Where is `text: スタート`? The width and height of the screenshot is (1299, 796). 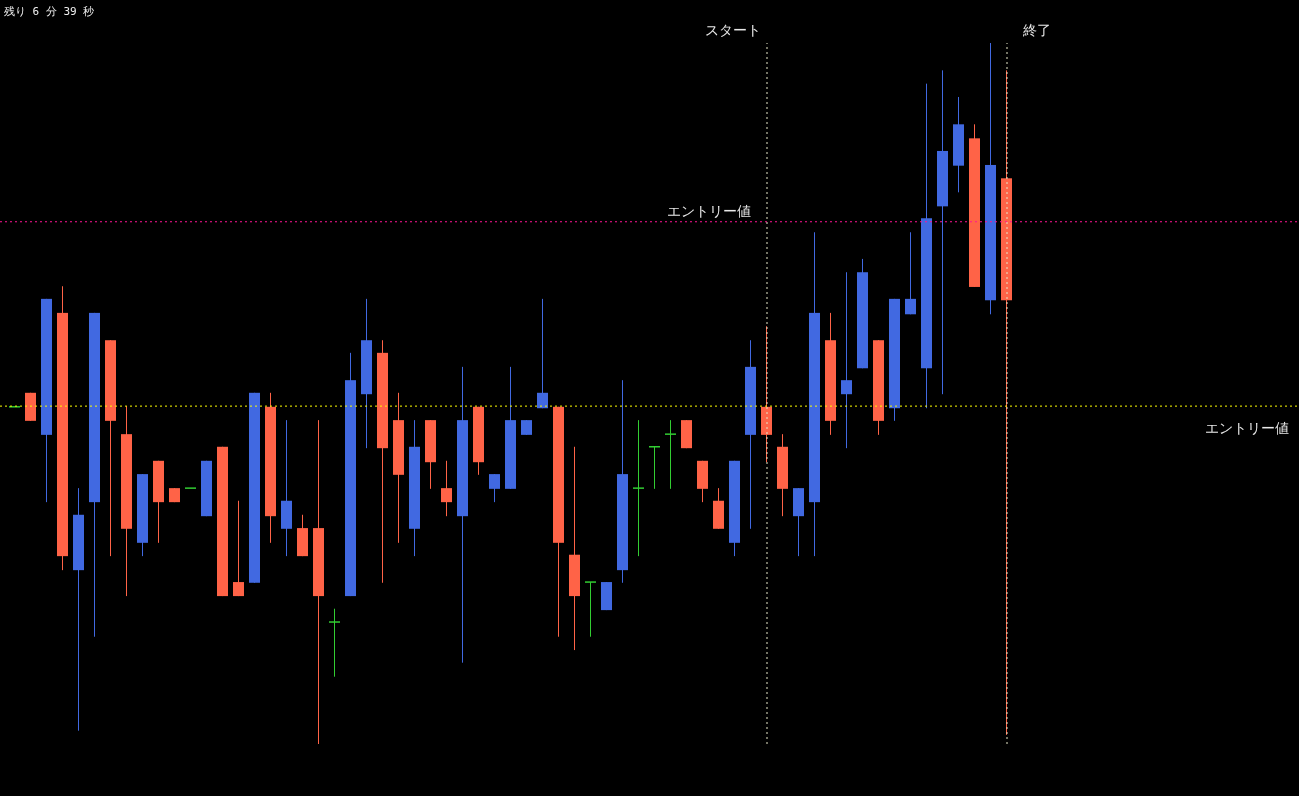
text: スタート is located at coordinates (733, 30).